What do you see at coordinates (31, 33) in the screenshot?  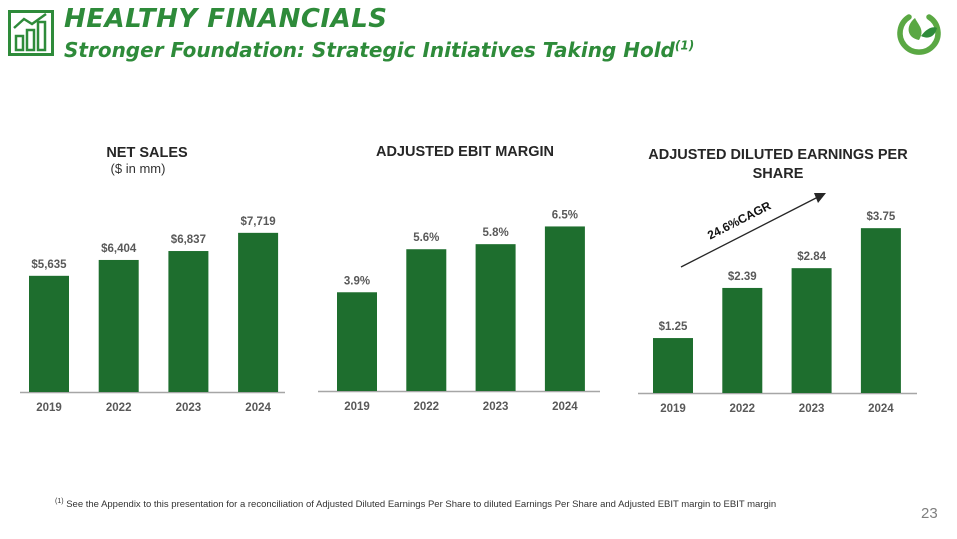 I see `bar-chart-icon` at bounding box center [31, 33].